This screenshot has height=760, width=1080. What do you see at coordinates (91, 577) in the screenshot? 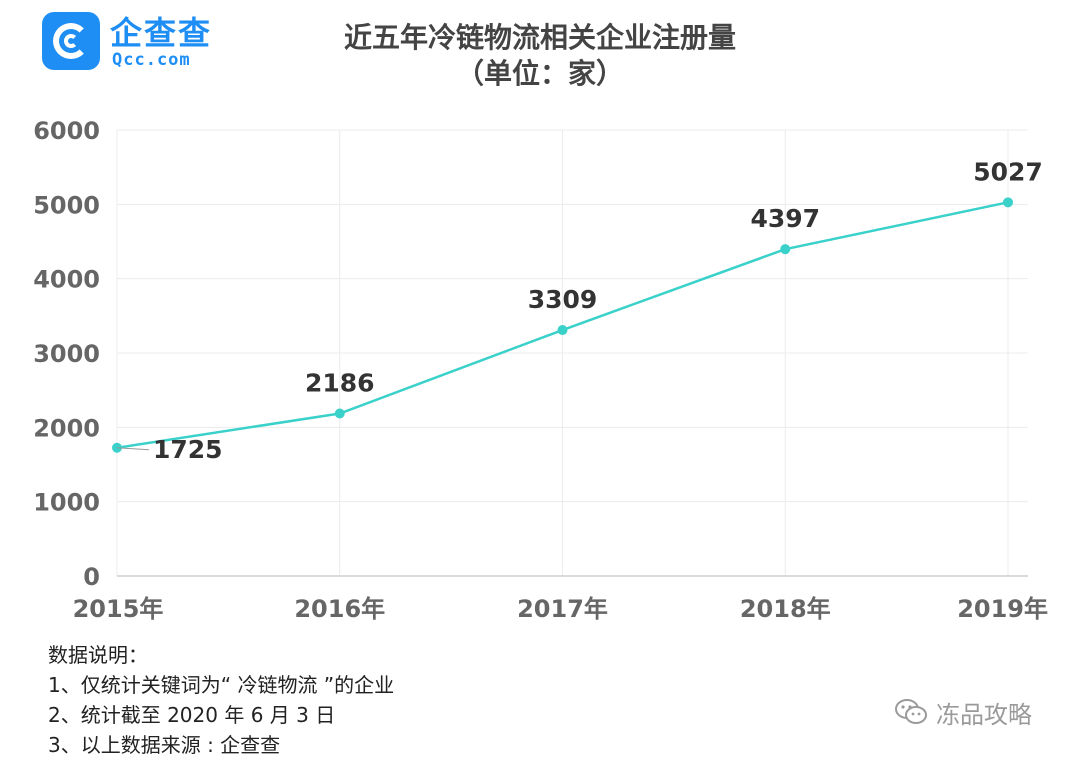
I see `y-tick-label: 0` at bounding box center [91, 577].